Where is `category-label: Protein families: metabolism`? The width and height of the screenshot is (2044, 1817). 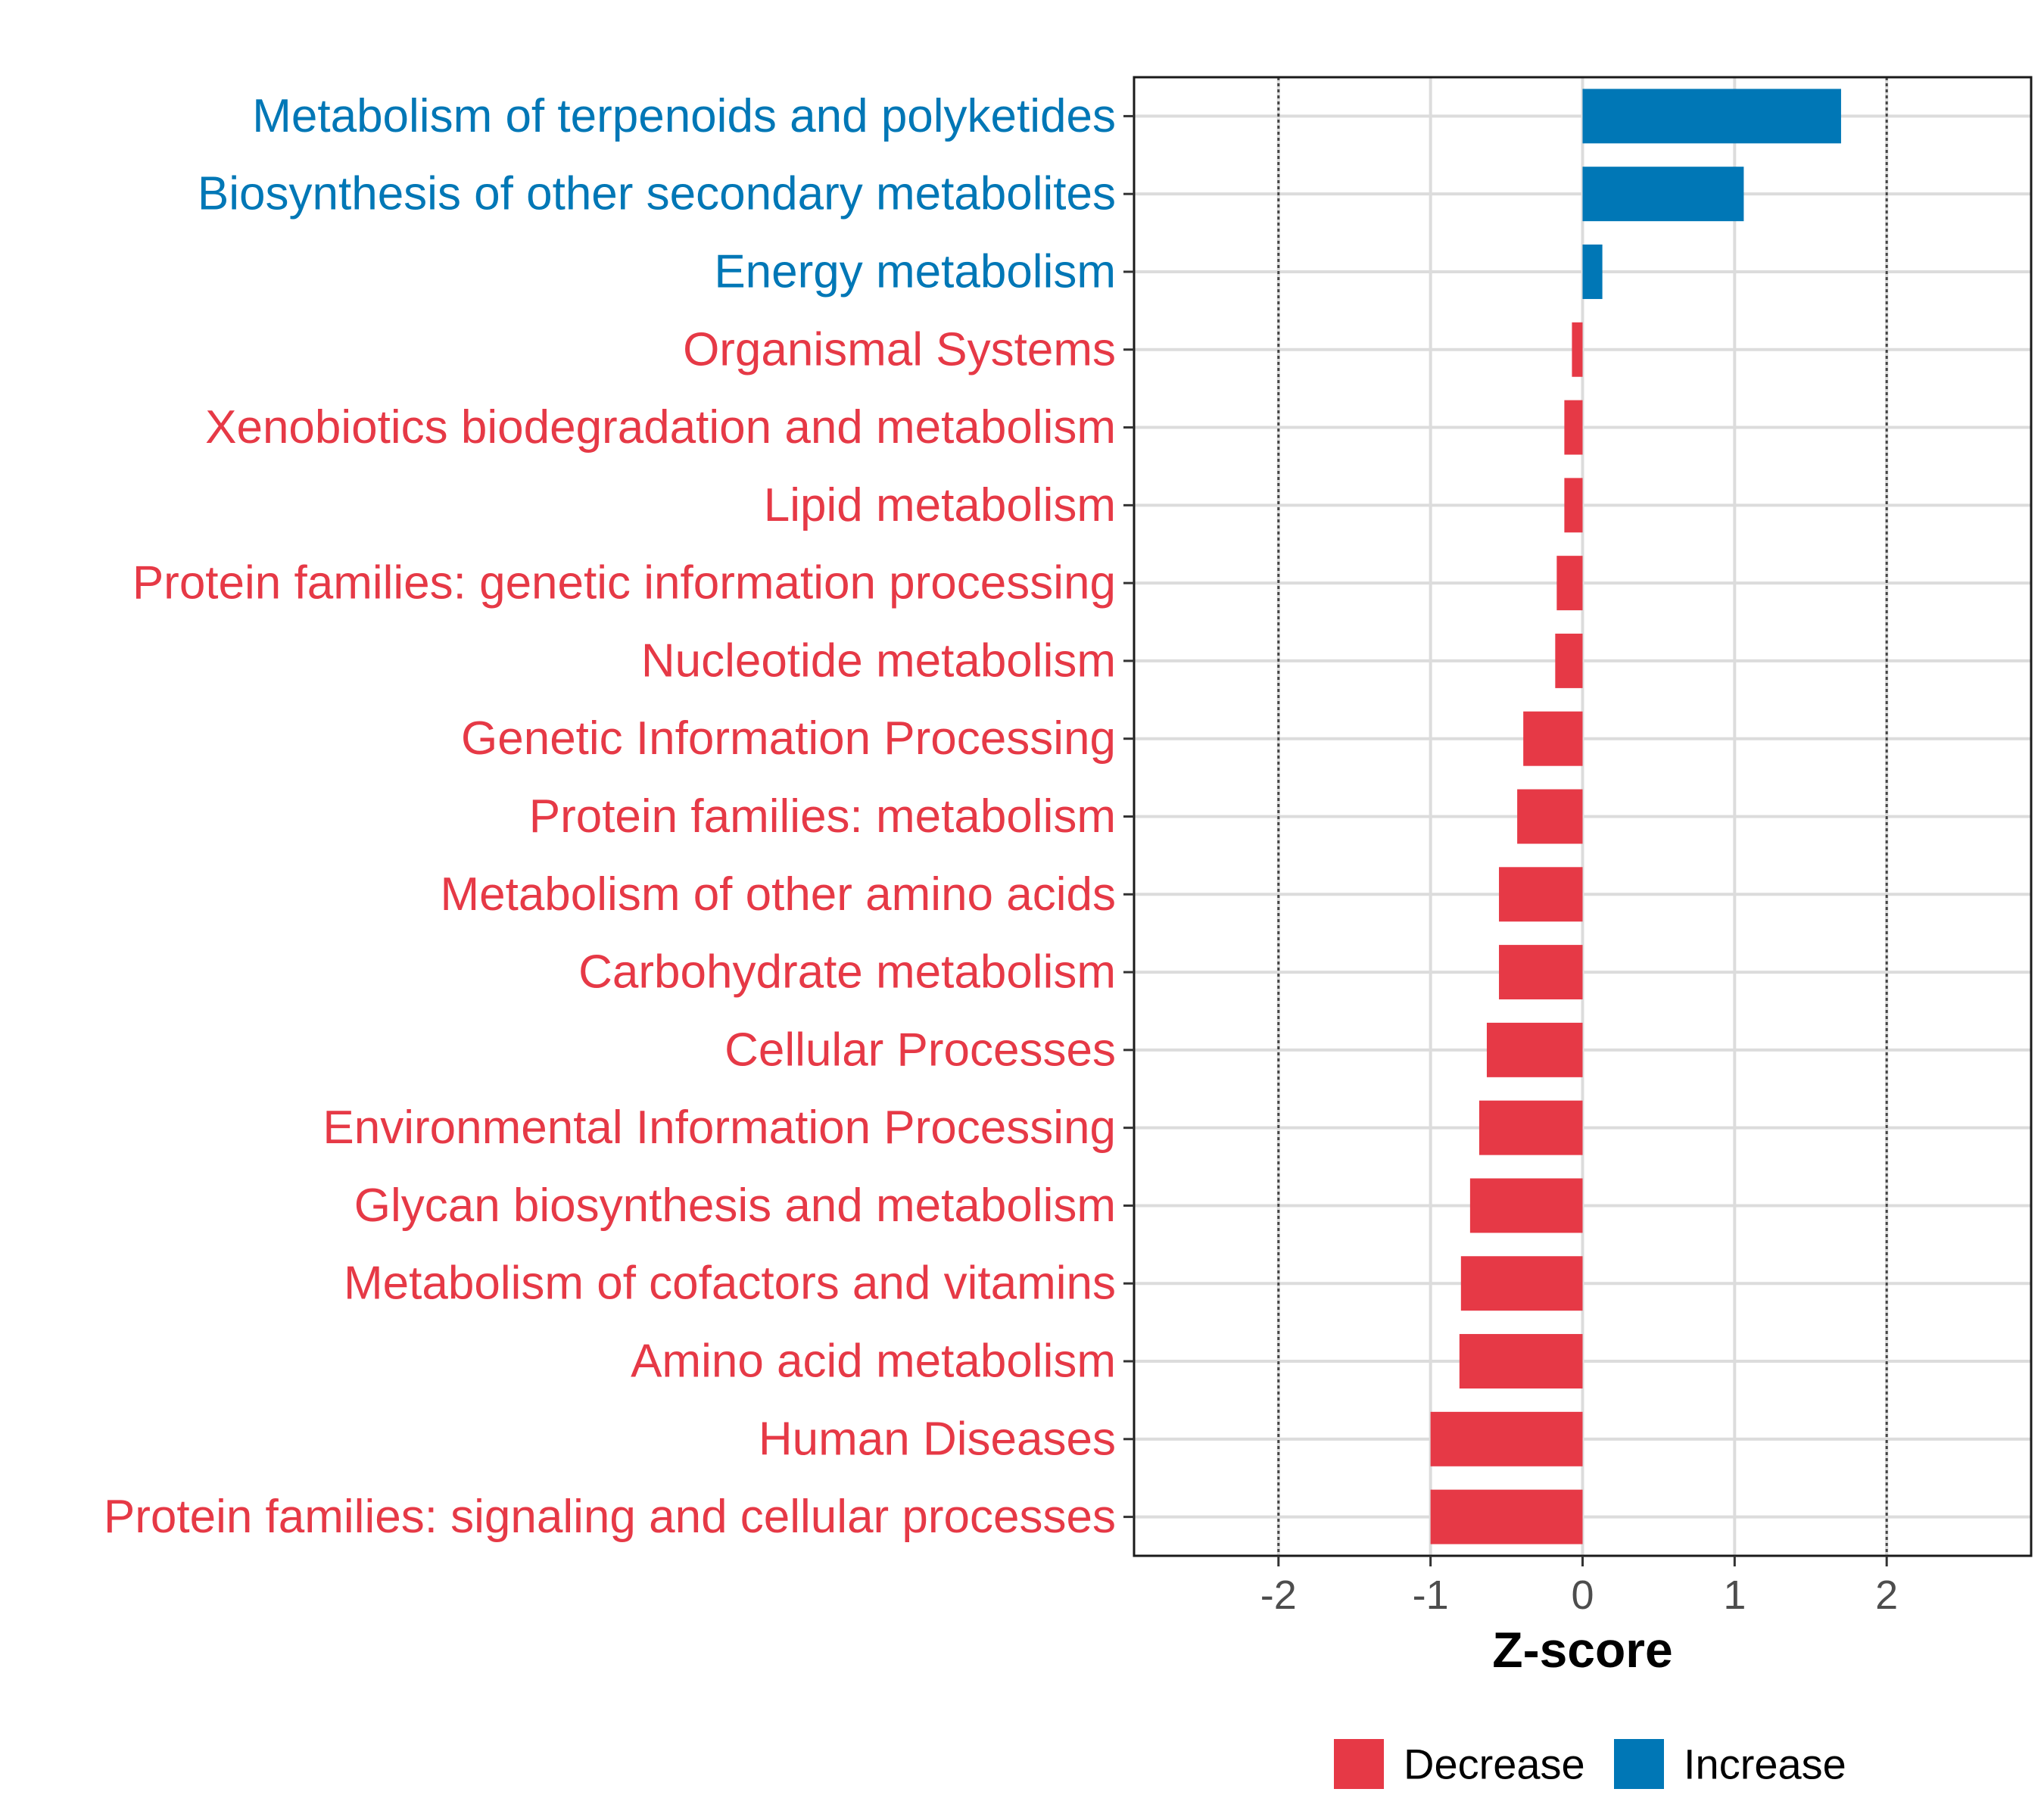
category-label: Protein families: metabolism is located at coordinates (822, 816).